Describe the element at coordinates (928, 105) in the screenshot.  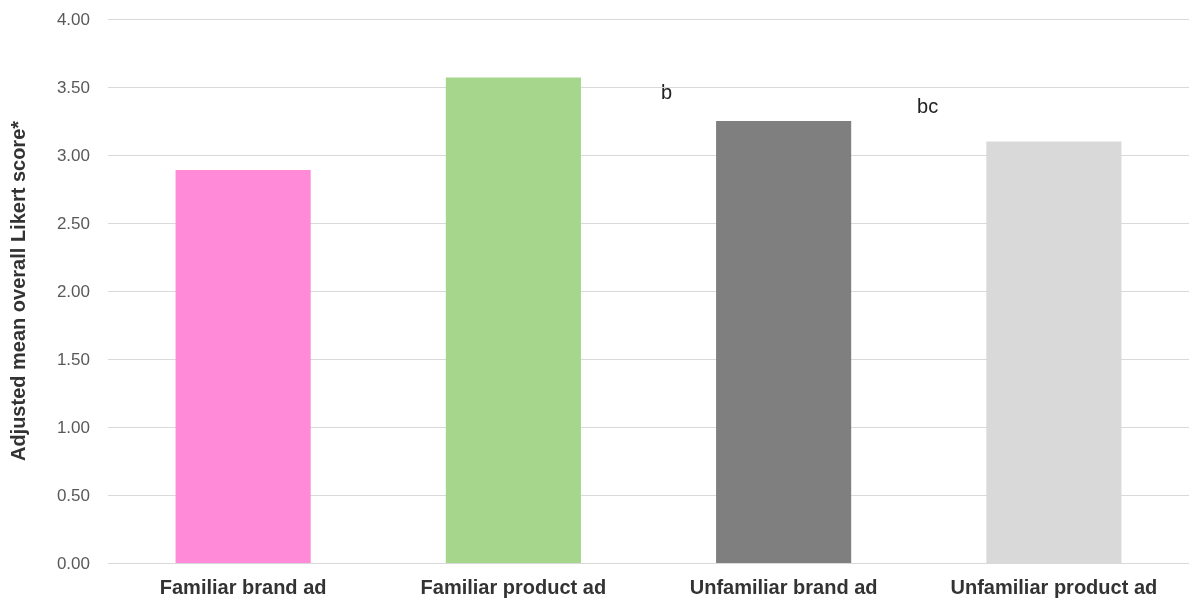
I see `annotation: bc` at that location.